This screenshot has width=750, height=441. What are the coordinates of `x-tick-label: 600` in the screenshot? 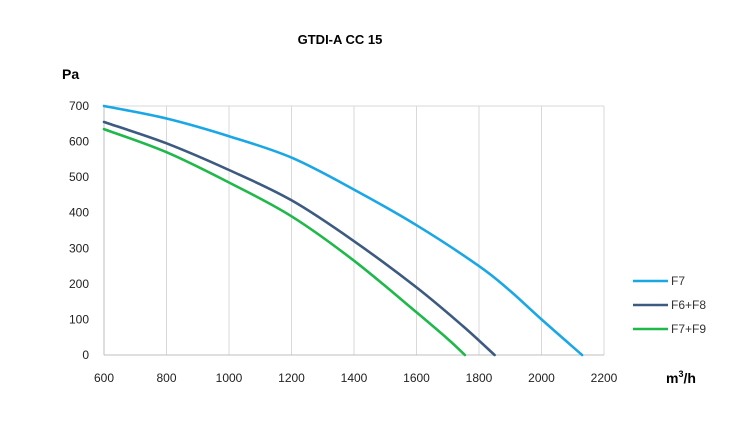 It's located at (104, 378).